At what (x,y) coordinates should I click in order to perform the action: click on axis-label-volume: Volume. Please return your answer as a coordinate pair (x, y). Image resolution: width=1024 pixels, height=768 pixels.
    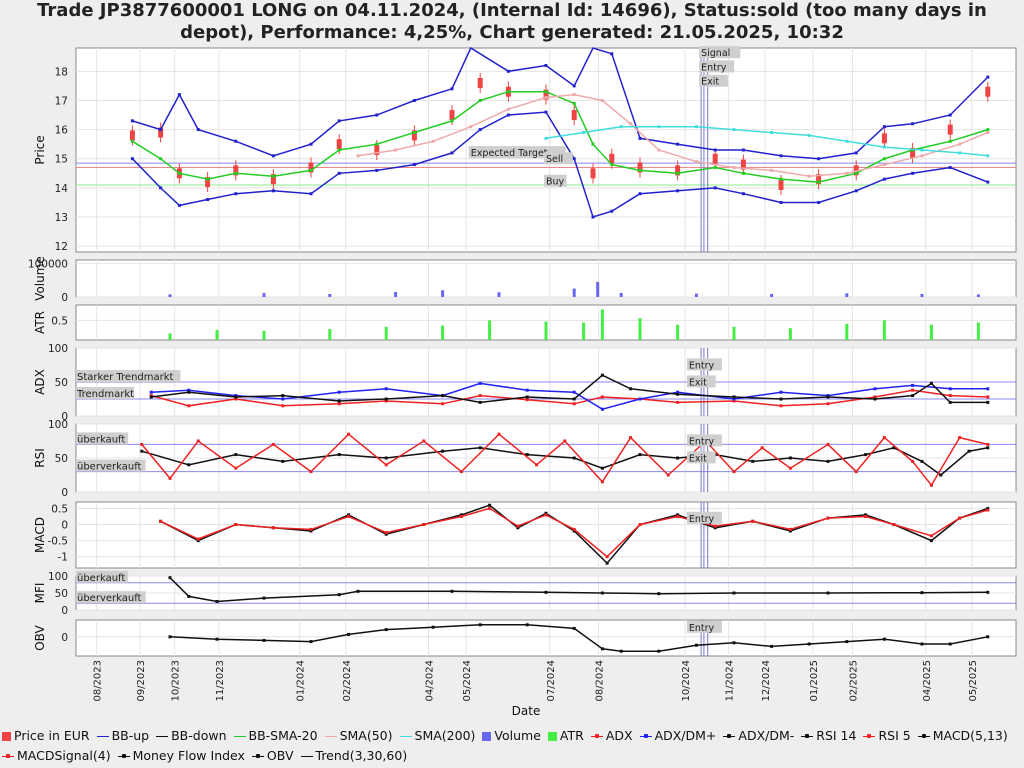
    Looking at the image, I should click on (40, 278).